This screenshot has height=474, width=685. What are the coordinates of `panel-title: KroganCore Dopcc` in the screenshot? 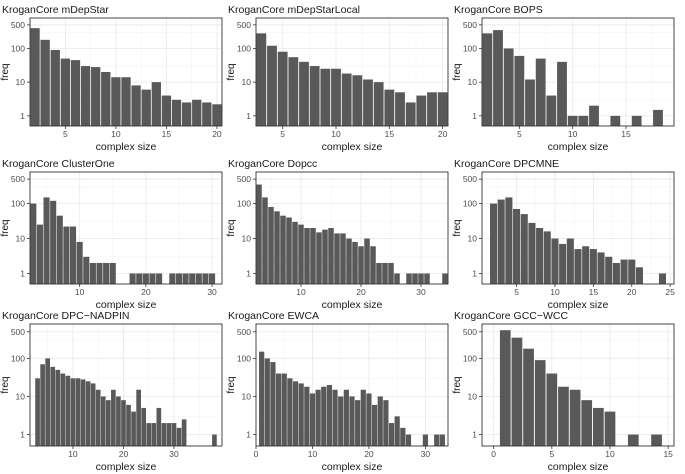 It's located at (272, 164).